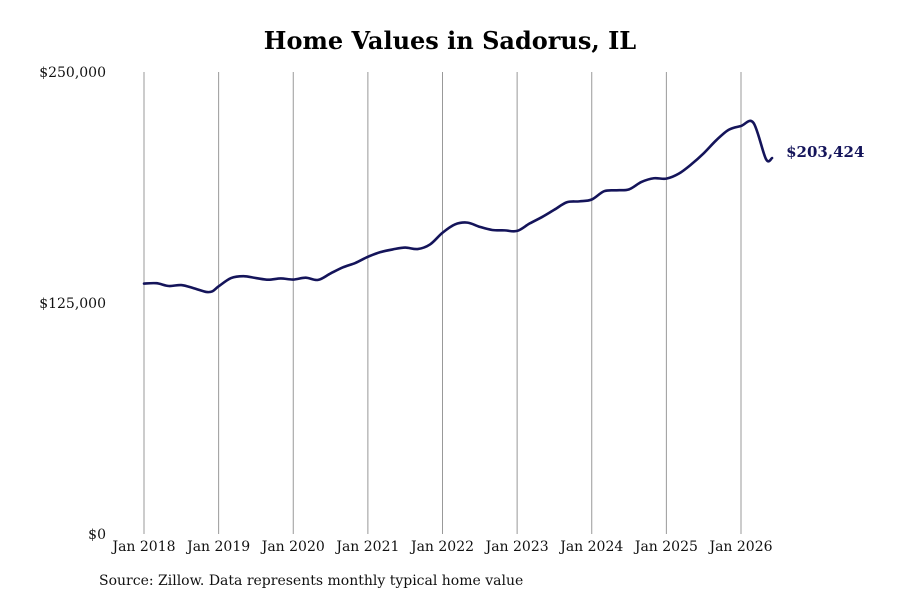 This screenshot has height=600, width=900. Describe the element at coordinates (665, 547) in the screenshot. I see `x-tick-label: Jan 2025` at that location.